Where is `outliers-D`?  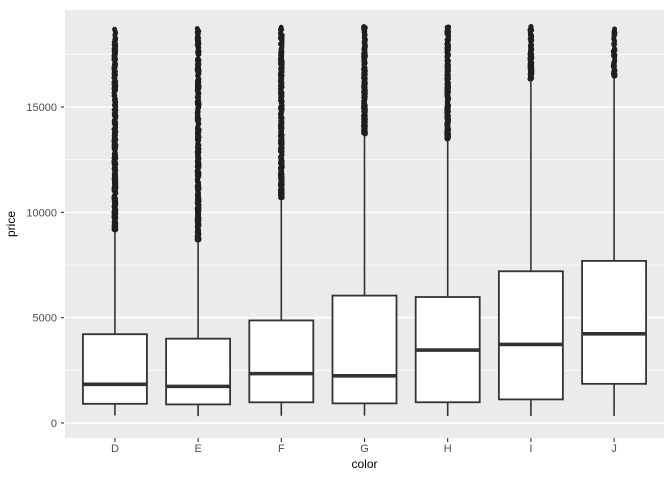 outliers-D is located at coordinates (115, 129).